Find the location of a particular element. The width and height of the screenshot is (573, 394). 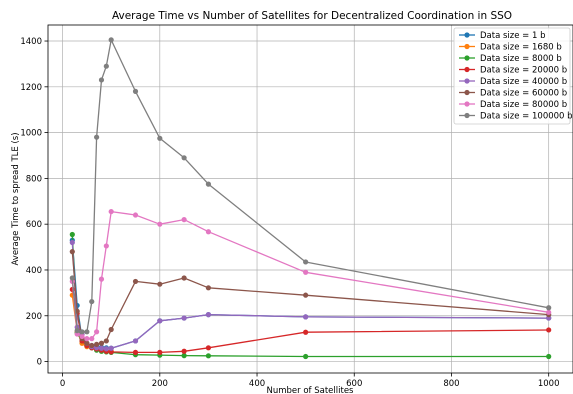

x-tick-label: 200 is located at coordinates (160, 384).